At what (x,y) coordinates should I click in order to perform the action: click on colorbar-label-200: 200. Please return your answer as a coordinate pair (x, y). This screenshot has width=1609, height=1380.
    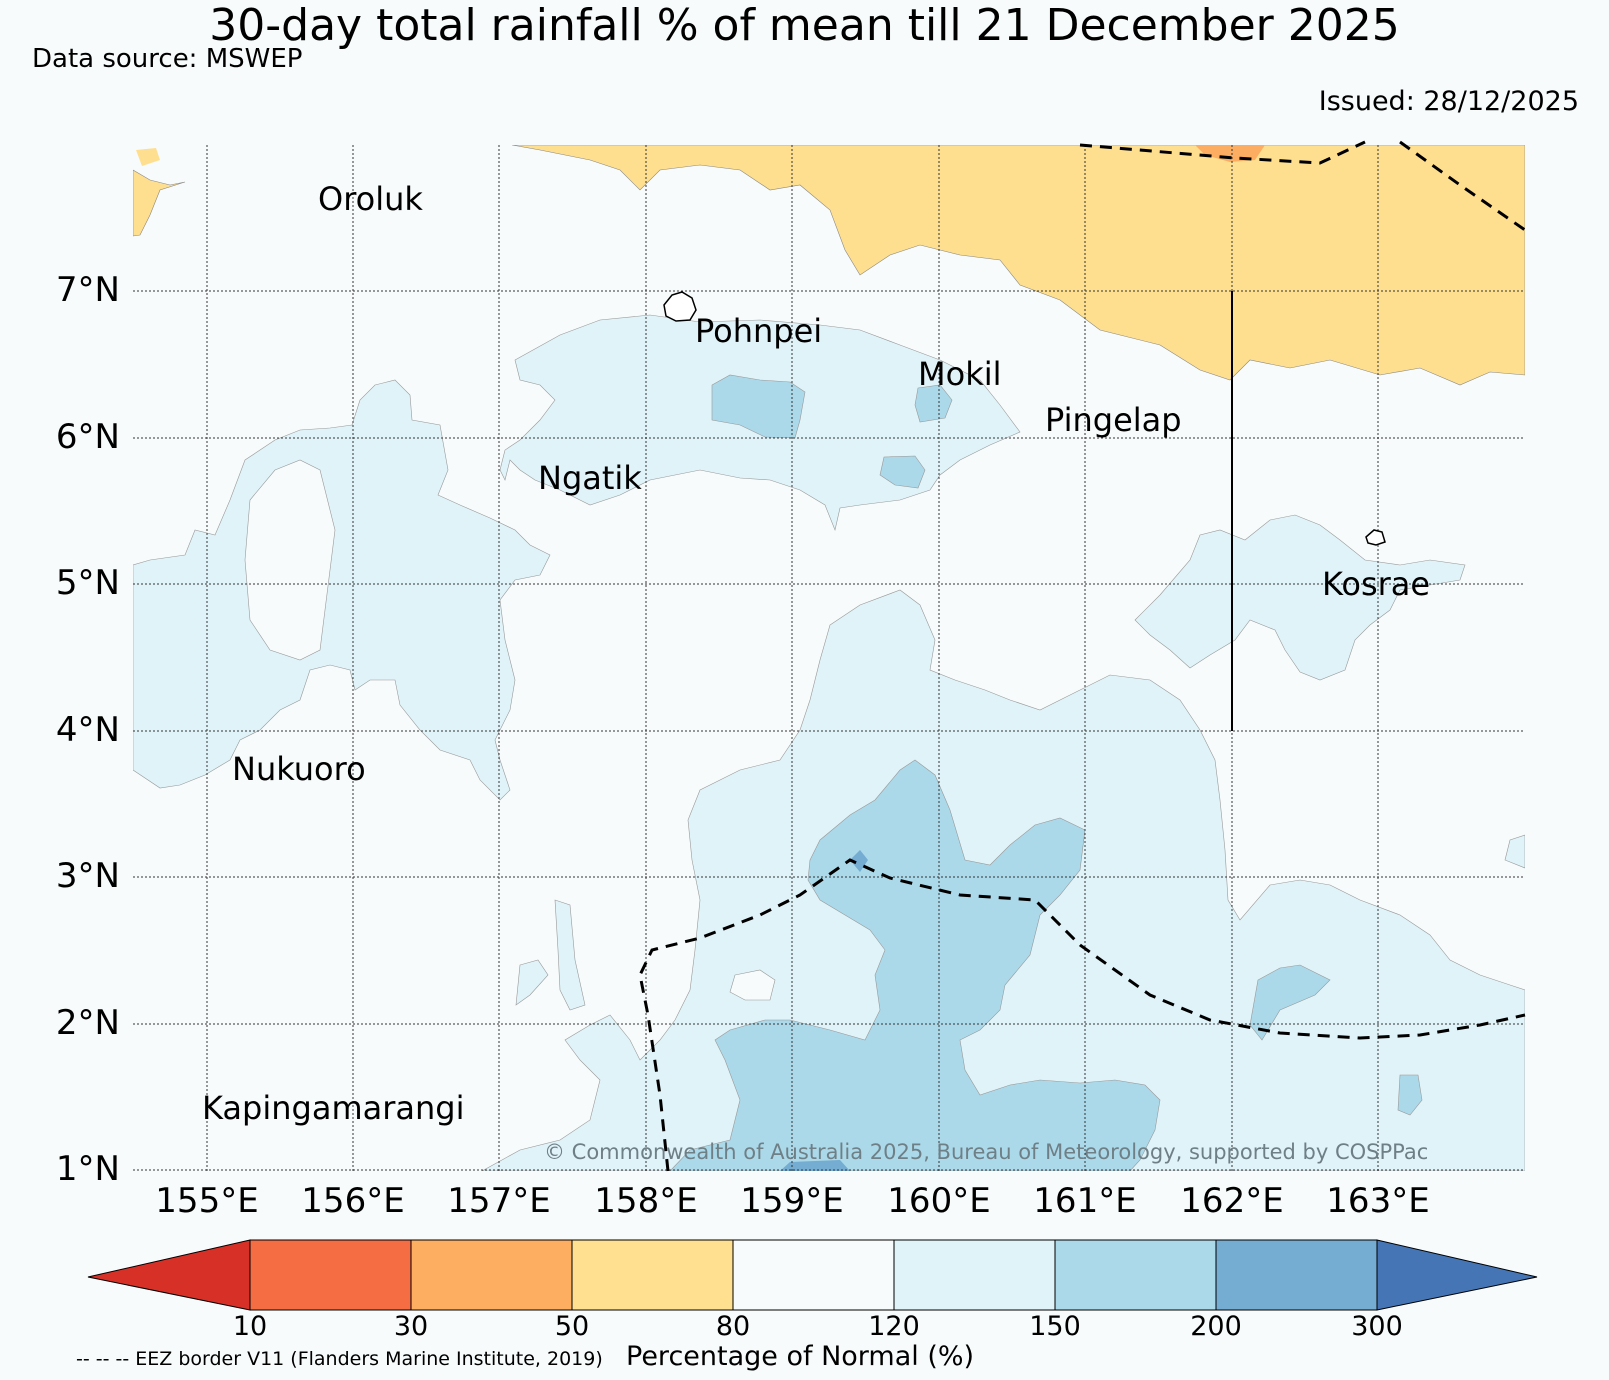
    Looking at the image, I should click on (1216, 1326).